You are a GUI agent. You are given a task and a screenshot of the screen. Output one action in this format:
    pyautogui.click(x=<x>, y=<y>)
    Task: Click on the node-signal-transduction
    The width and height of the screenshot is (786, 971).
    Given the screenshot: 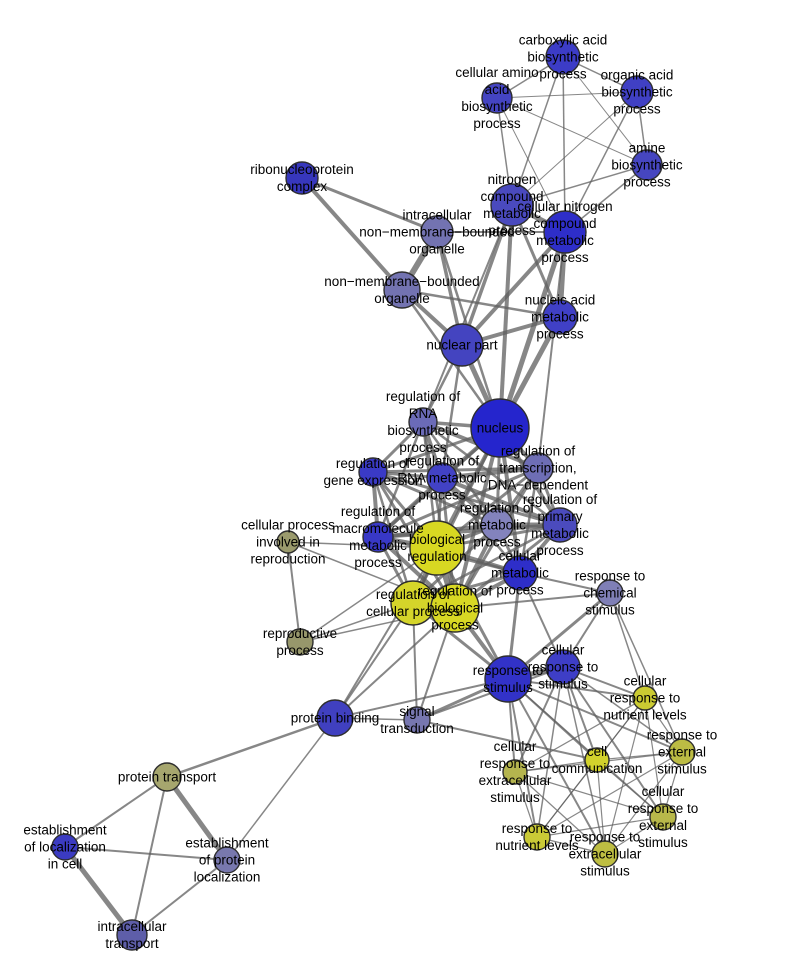 What is the action you would take?
    pyautogui.click(x=417, y=720)
    